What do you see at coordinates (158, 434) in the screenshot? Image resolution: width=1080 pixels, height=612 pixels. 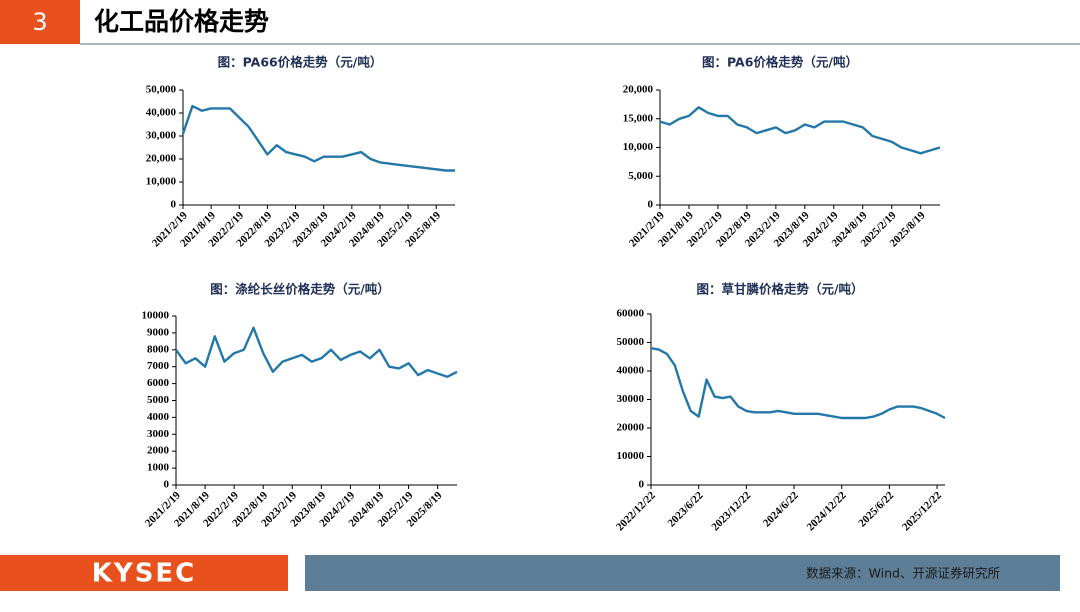 I see `y-tick-label: 3000` at bounding box center [158, 434].